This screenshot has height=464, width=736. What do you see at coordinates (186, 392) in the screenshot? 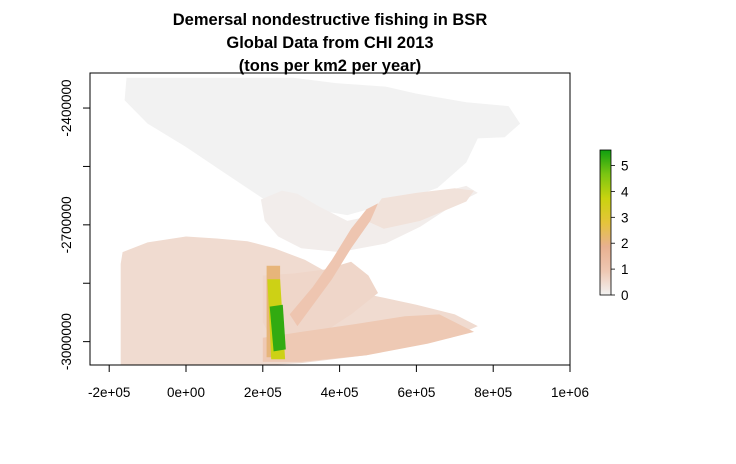
I see `x-tick-label: 0e+00` at bounding box center [186, 392].